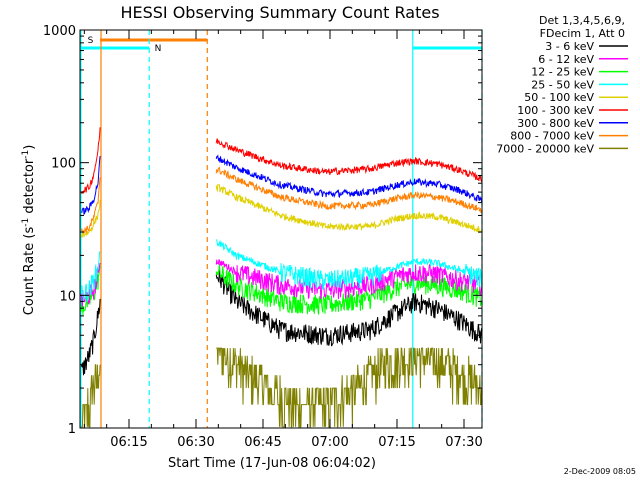 Image resolution: width=640 pixels, height=480 pixels. I want to click on x-axis-label: Start Time (17-Jun-08 06:04:02), so click(272, 463).